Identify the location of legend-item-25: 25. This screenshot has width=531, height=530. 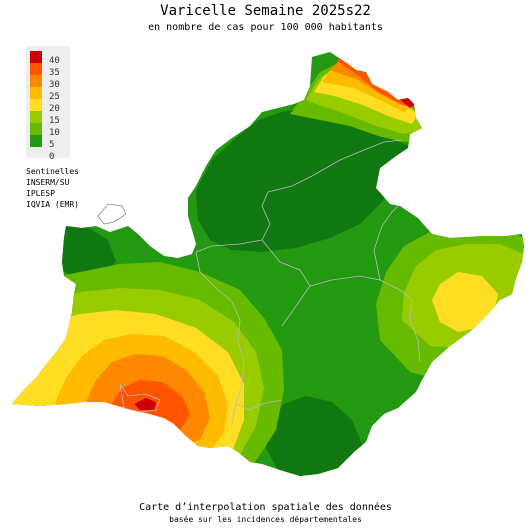
(50, 94).